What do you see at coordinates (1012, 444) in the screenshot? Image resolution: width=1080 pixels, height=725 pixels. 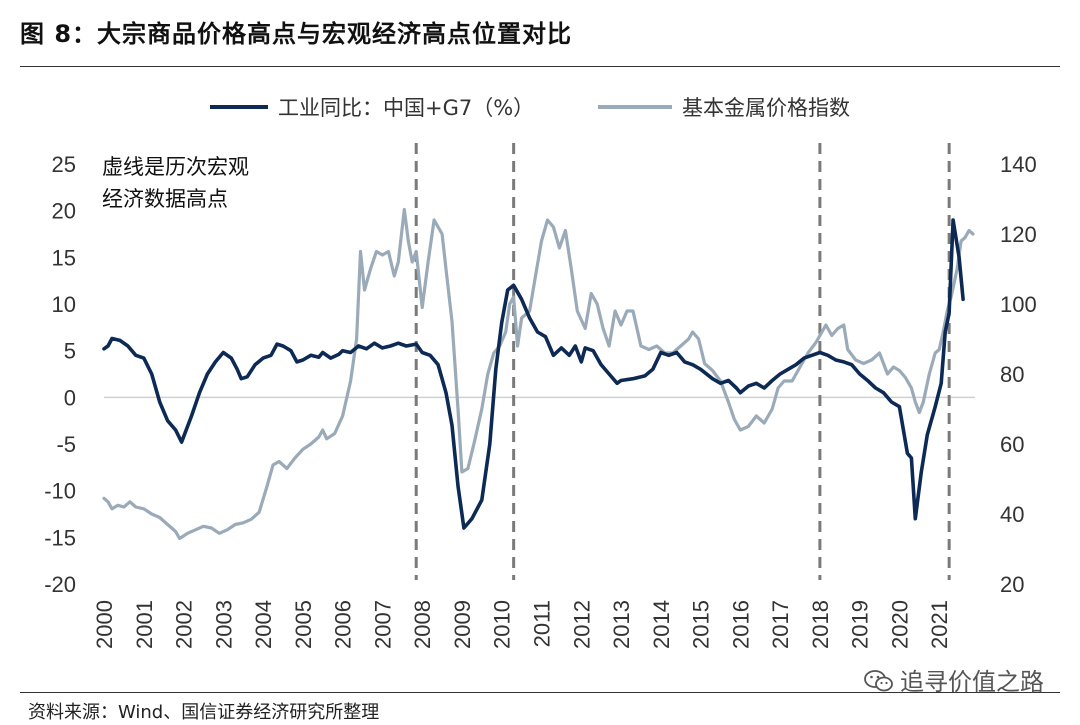 I see `right-tick-label: 60` at bounding box center [1012, 444].